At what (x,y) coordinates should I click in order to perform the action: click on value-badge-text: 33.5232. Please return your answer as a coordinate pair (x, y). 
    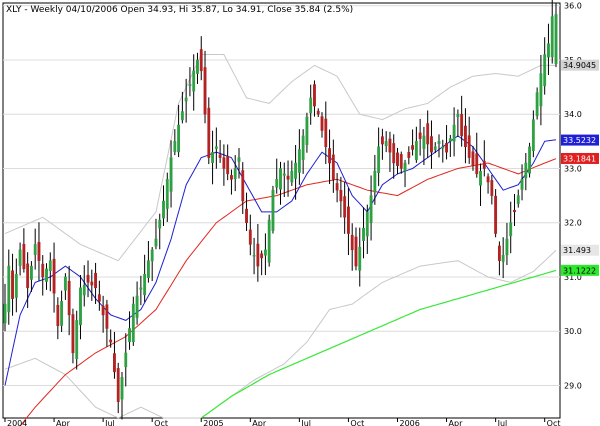
    Looking at the image, I should click on (579, 140).